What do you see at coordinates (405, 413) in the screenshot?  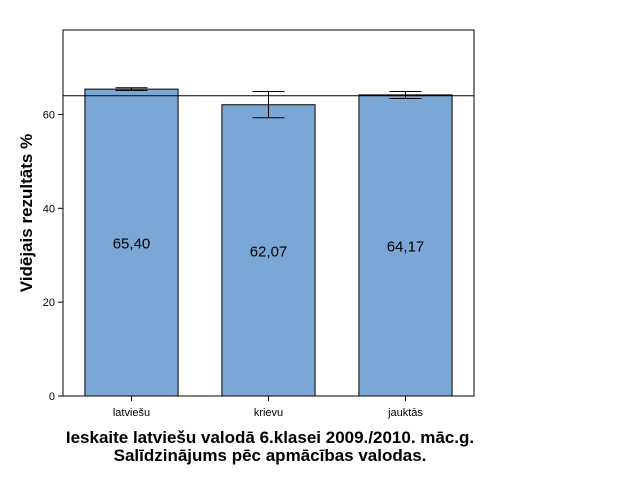 I see `x-tick-label-2: jauktās` at bounding box center [405, 413].